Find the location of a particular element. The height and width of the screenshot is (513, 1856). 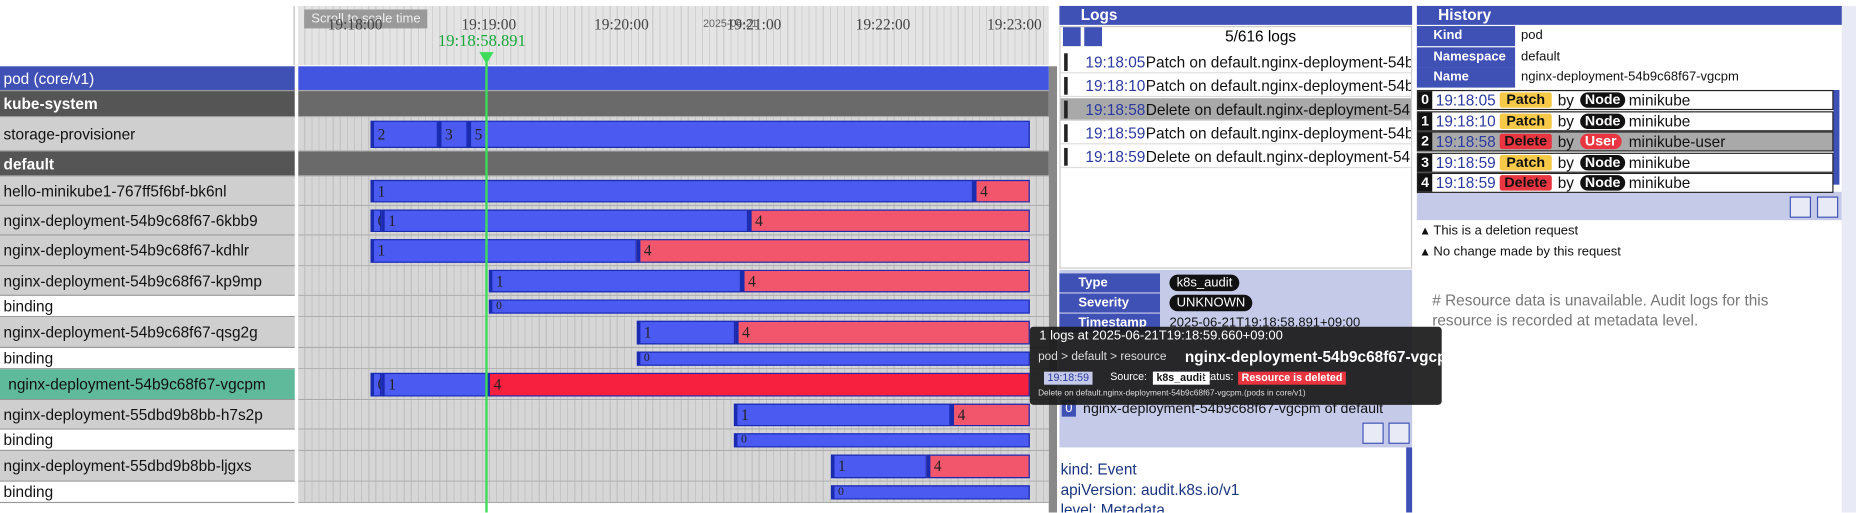

history-row: 0 19:18:05 Patch by Node minikube is located at coordinates (1625, 100).